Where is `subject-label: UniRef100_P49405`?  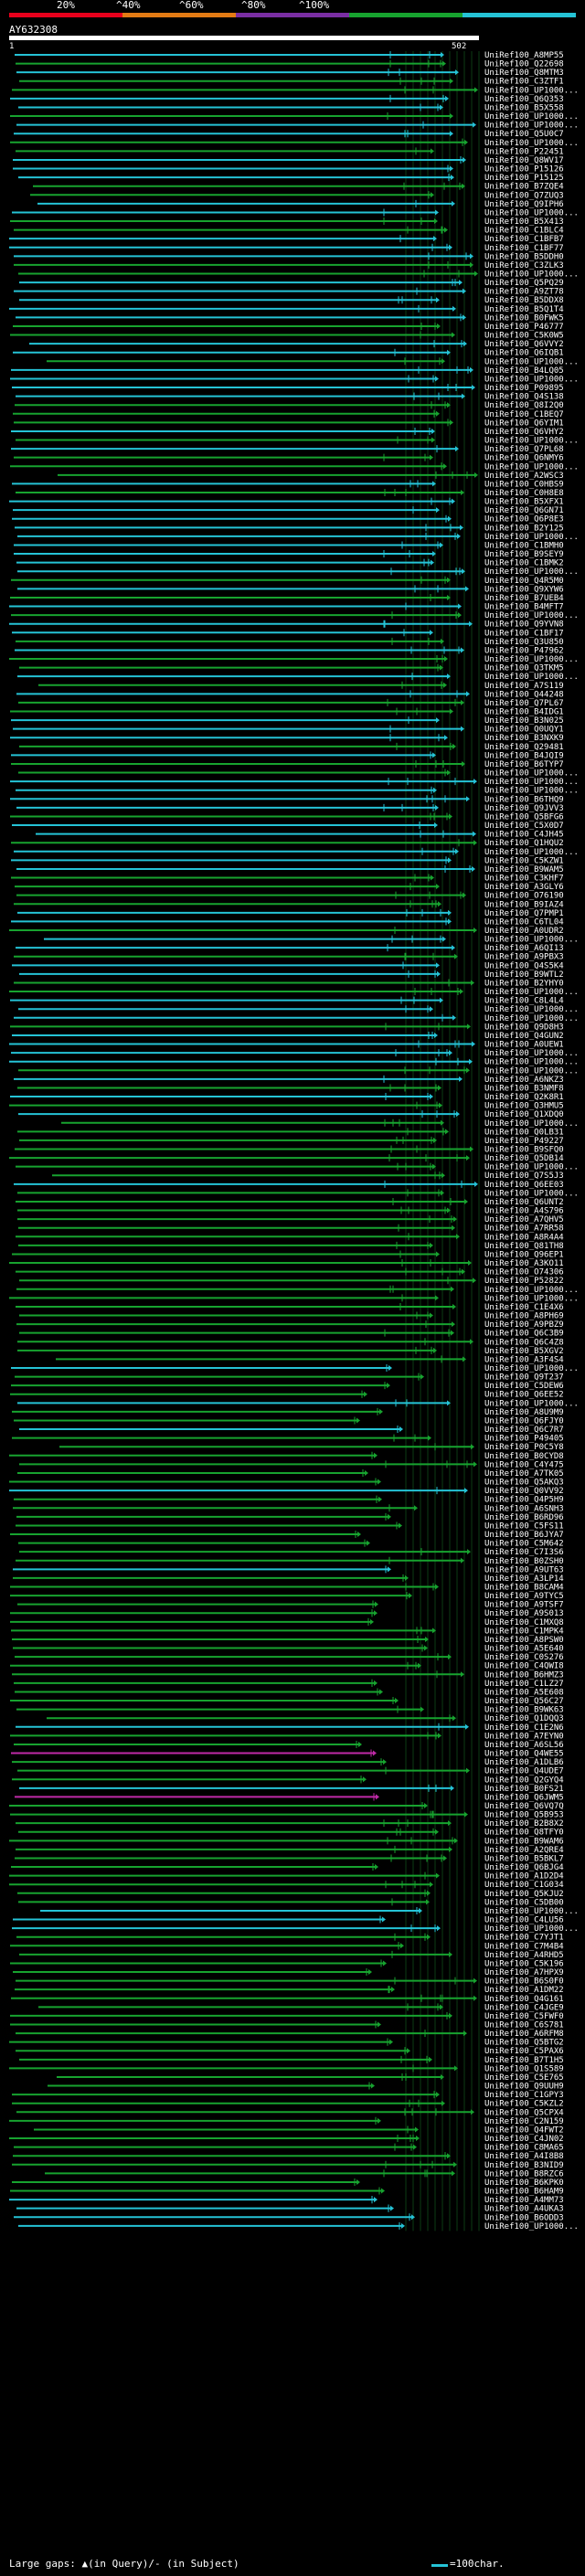
subject-label: UniRef100_P49405 is located at coordinates (524, 1439).